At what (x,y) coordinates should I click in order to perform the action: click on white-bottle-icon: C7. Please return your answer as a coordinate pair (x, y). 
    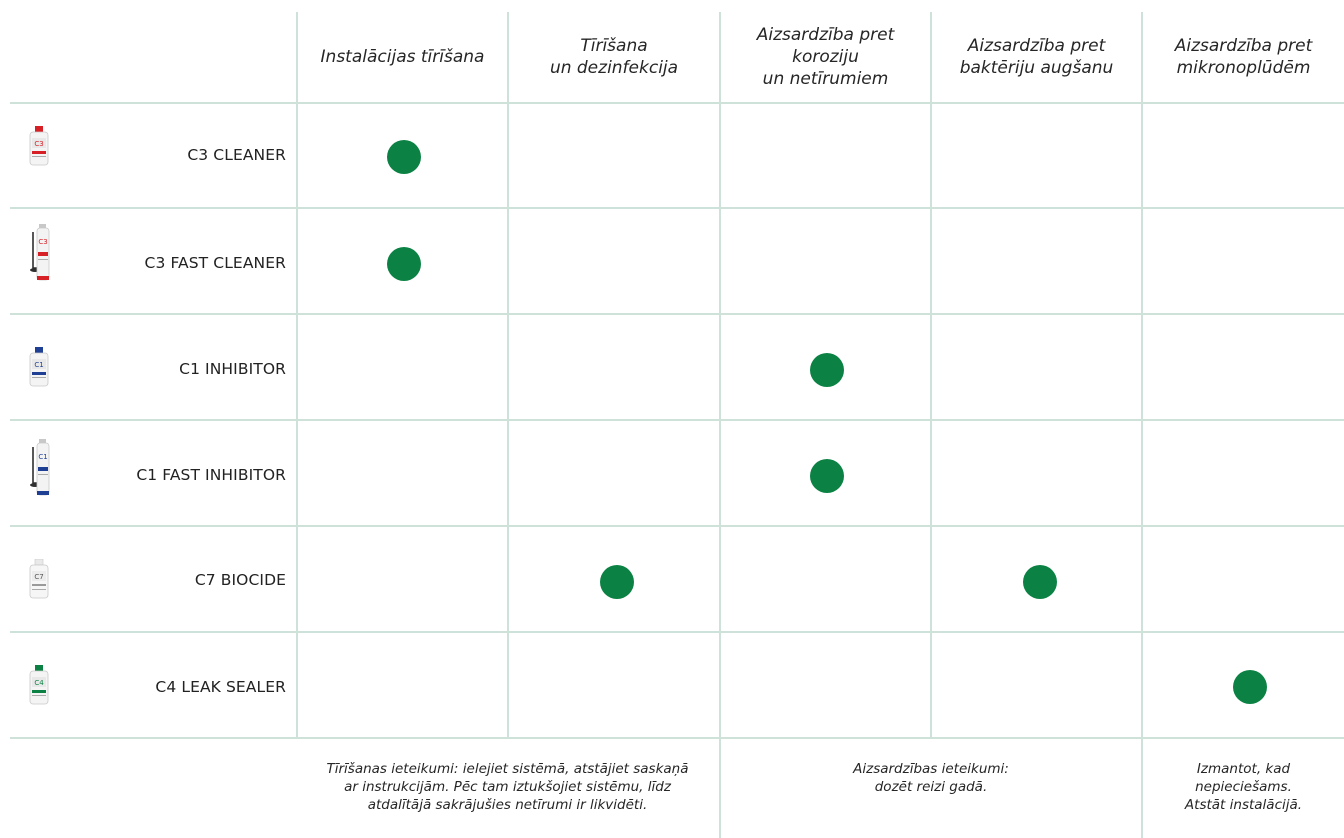
    Looking at the image, I should click on (39, 579).